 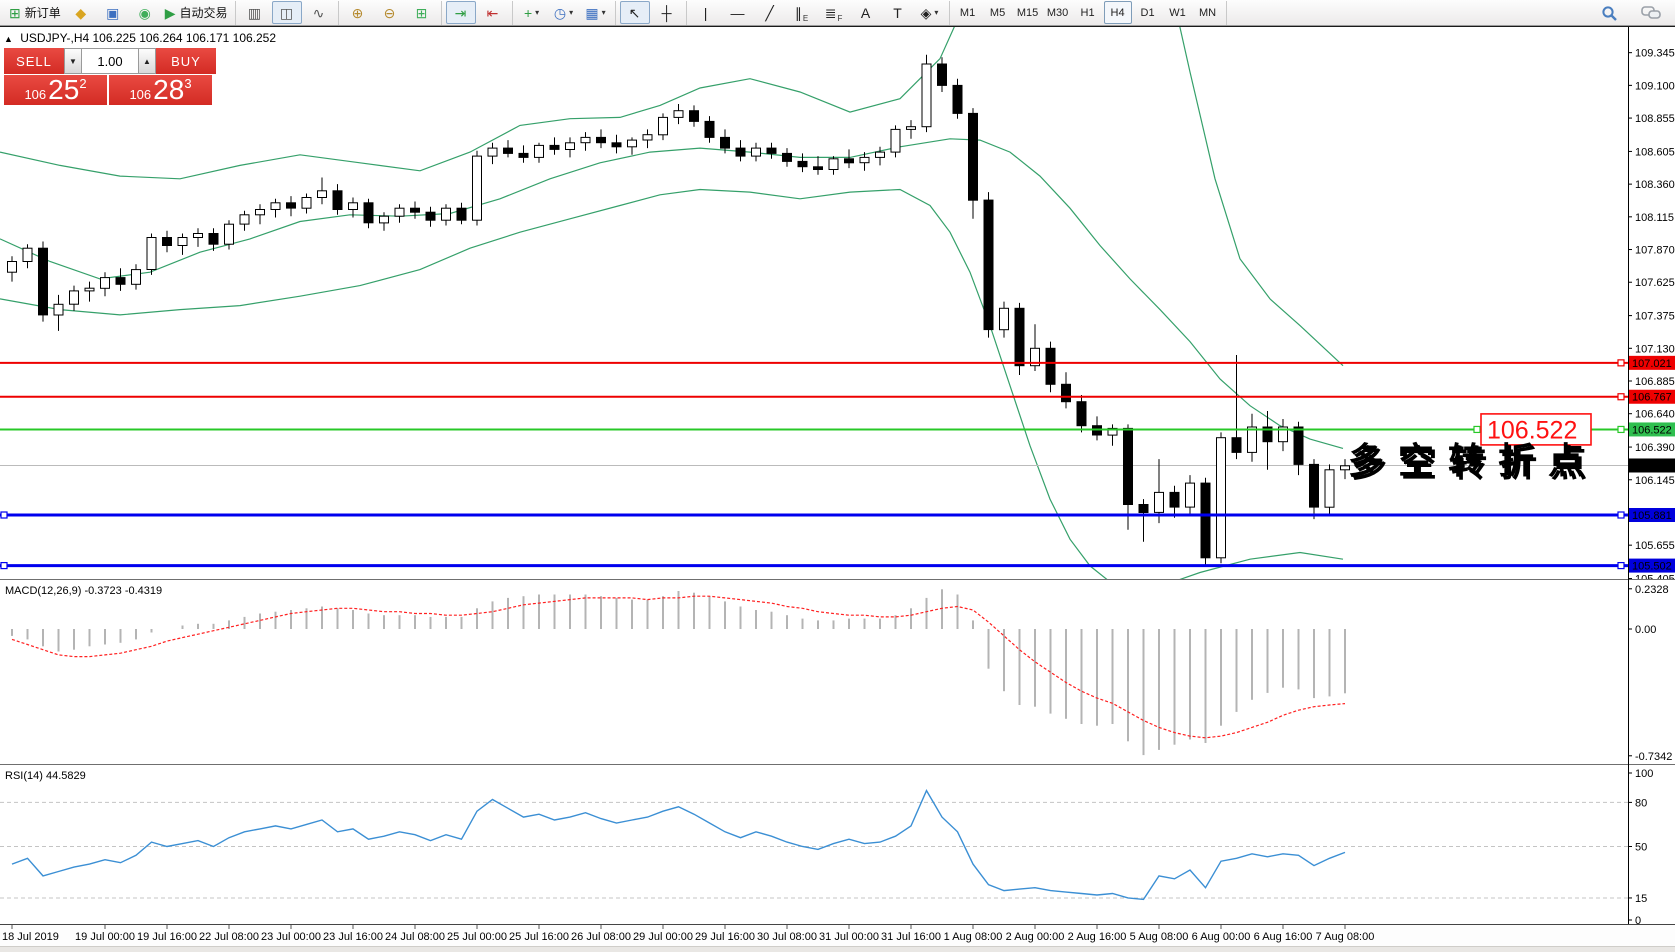 I want to click on feedback-button, so click(x=1651, y=13).